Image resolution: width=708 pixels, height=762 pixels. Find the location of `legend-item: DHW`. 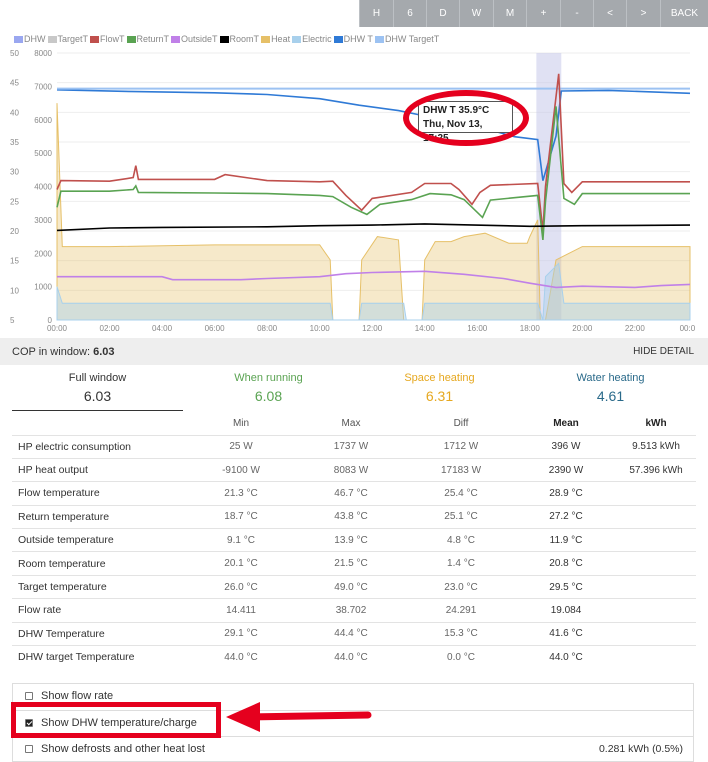

legend-item: DHW is located at coordinates (30, 39).